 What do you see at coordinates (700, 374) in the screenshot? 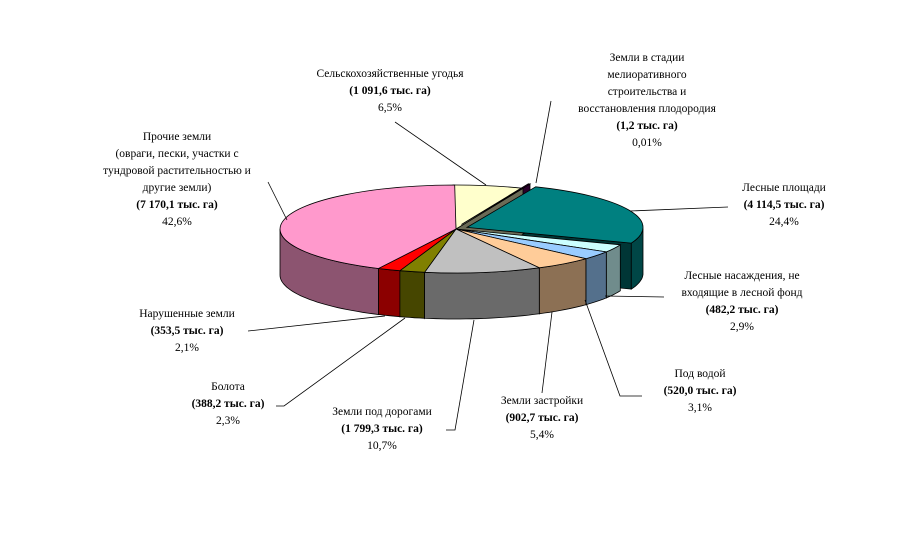
I see `label-water-name: Под водой` at bounding box center [700, 374].